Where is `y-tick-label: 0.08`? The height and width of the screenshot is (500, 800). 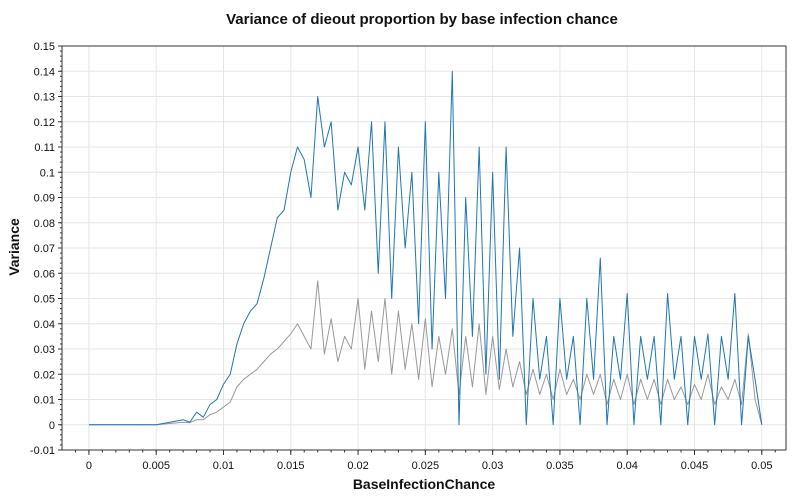
y-tick-label: 0.08 is located at coordinates (44, 224).